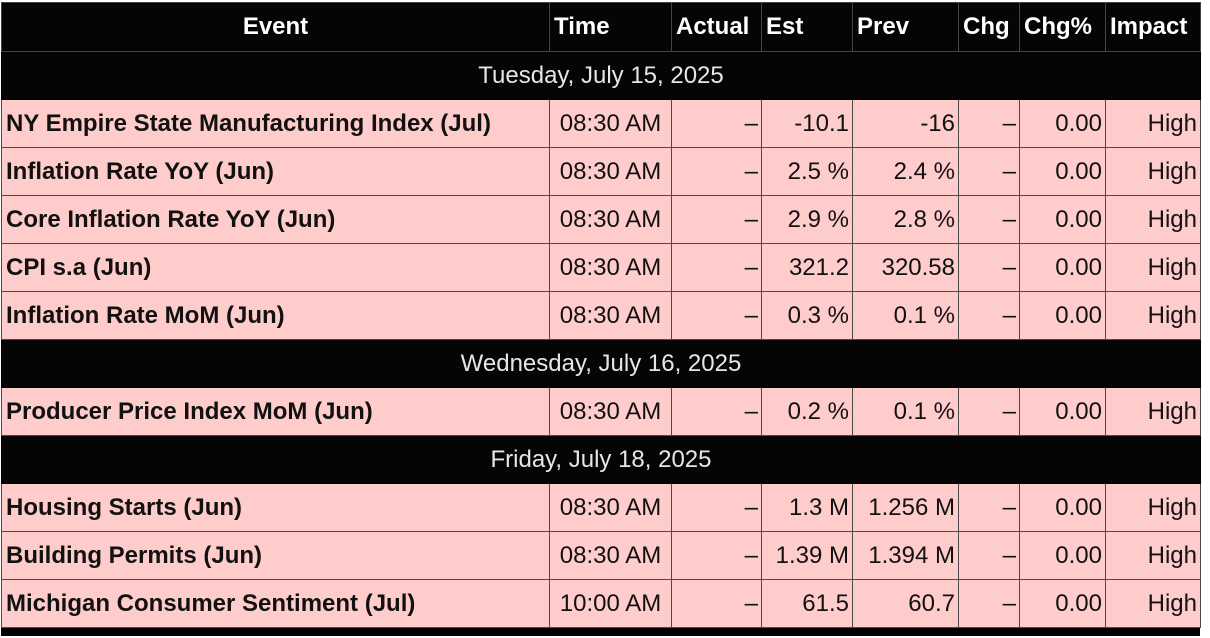 The image size is (1210, 638). Describe the element at coordinates (807, 555) in the screenshot. I see `cell-est: 1.39 M` at that location.